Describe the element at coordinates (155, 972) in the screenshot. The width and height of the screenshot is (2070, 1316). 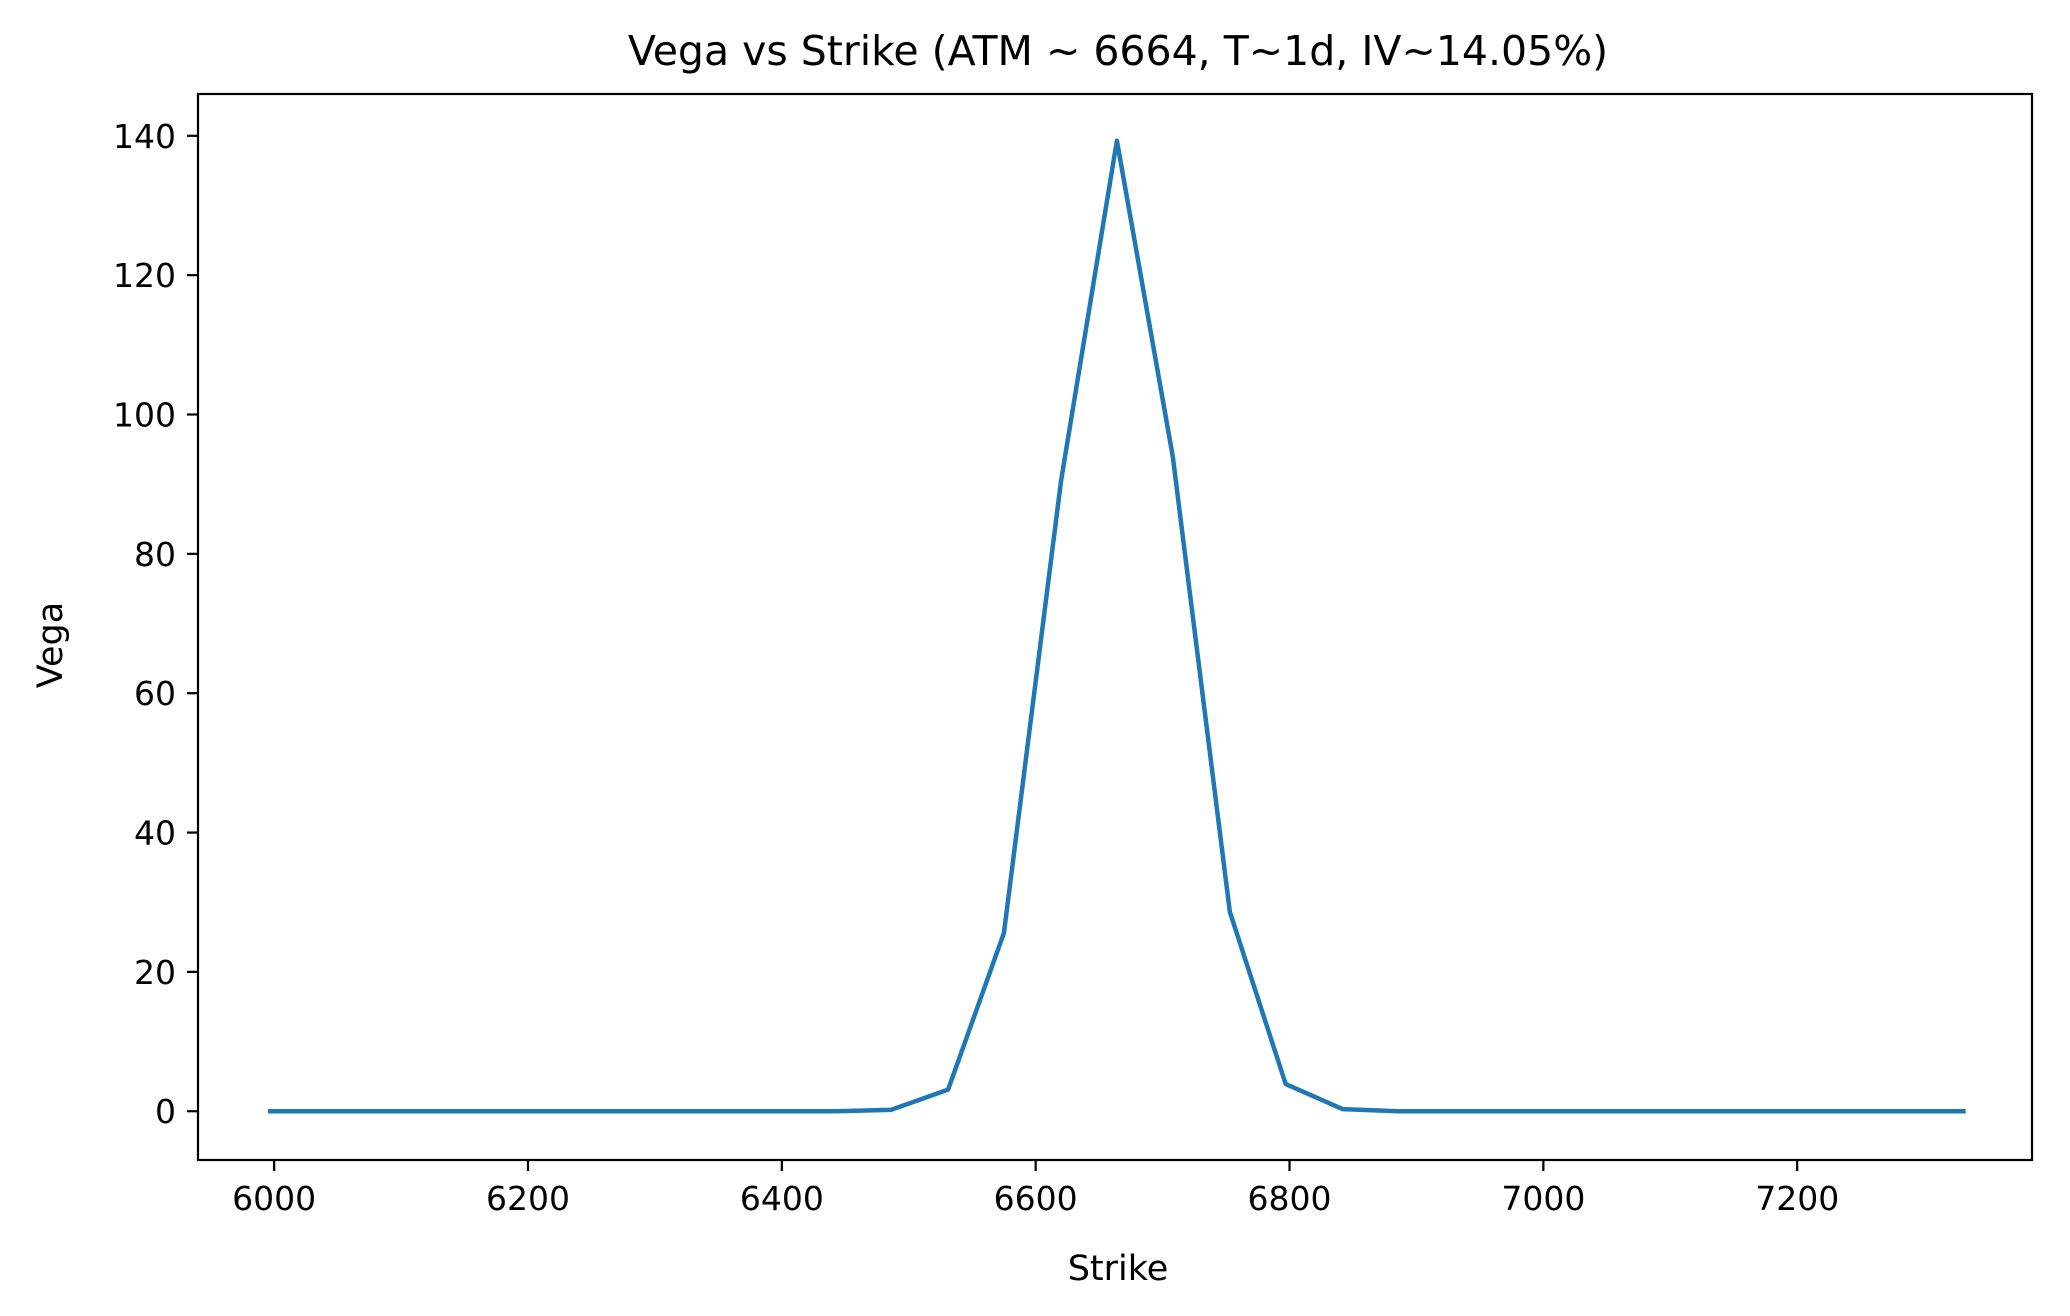
I see `y-tick-label: 20` at that location.